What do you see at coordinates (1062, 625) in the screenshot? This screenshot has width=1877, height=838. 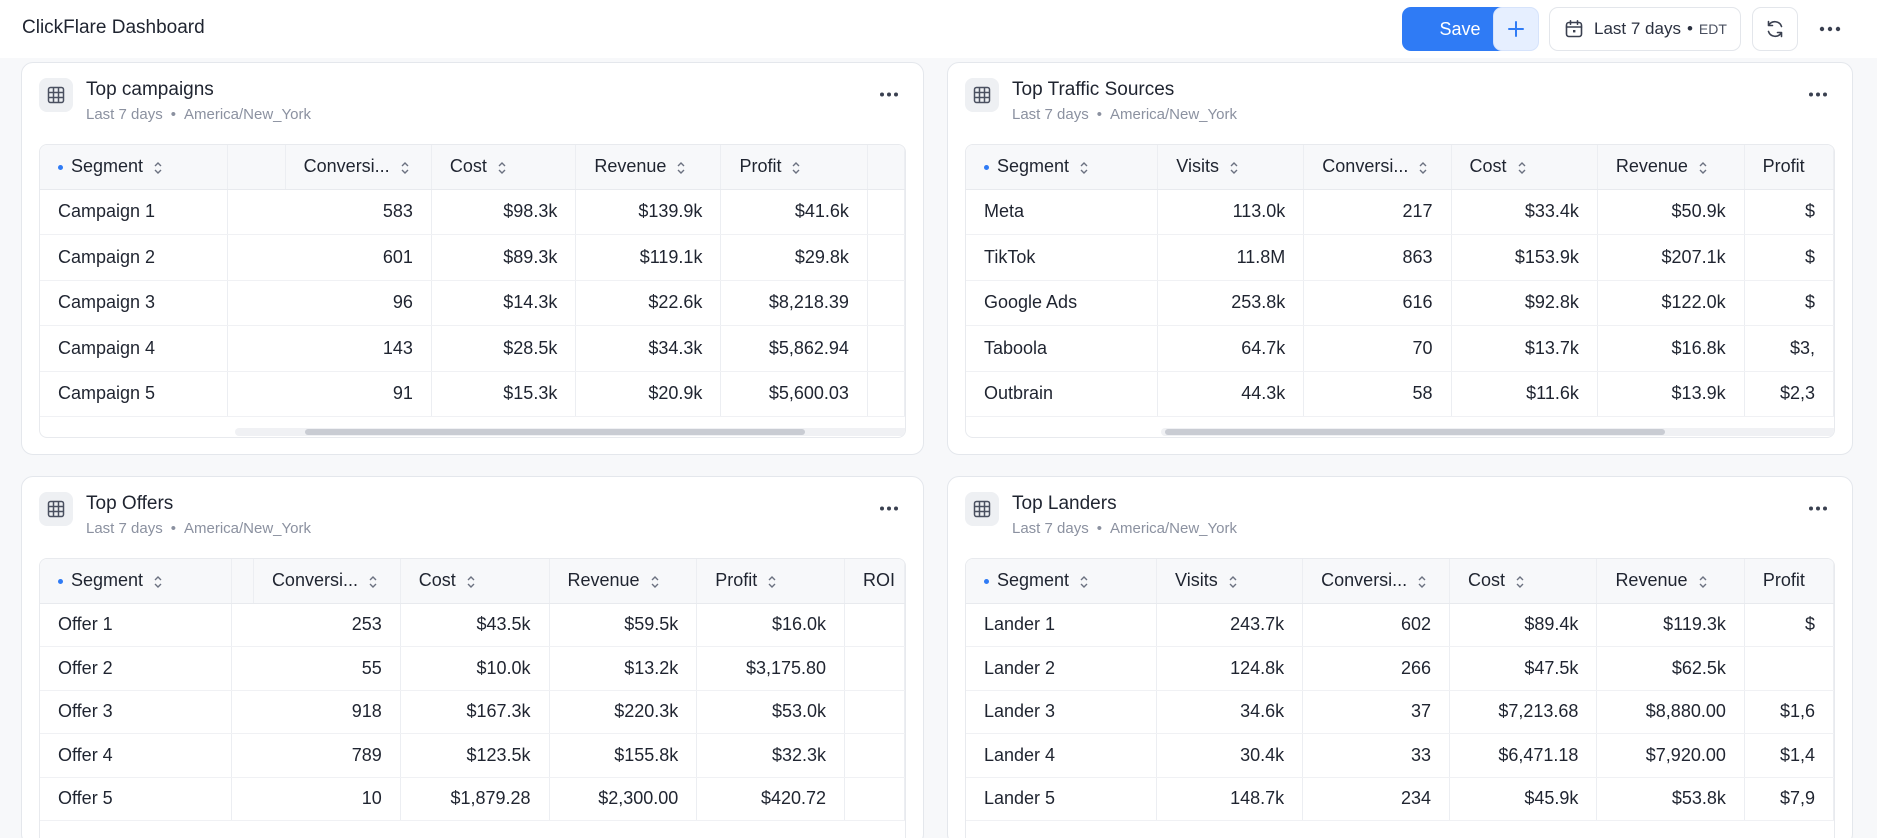 I see `cell-segment: Lander 1` at bounding box center [1062, 625].